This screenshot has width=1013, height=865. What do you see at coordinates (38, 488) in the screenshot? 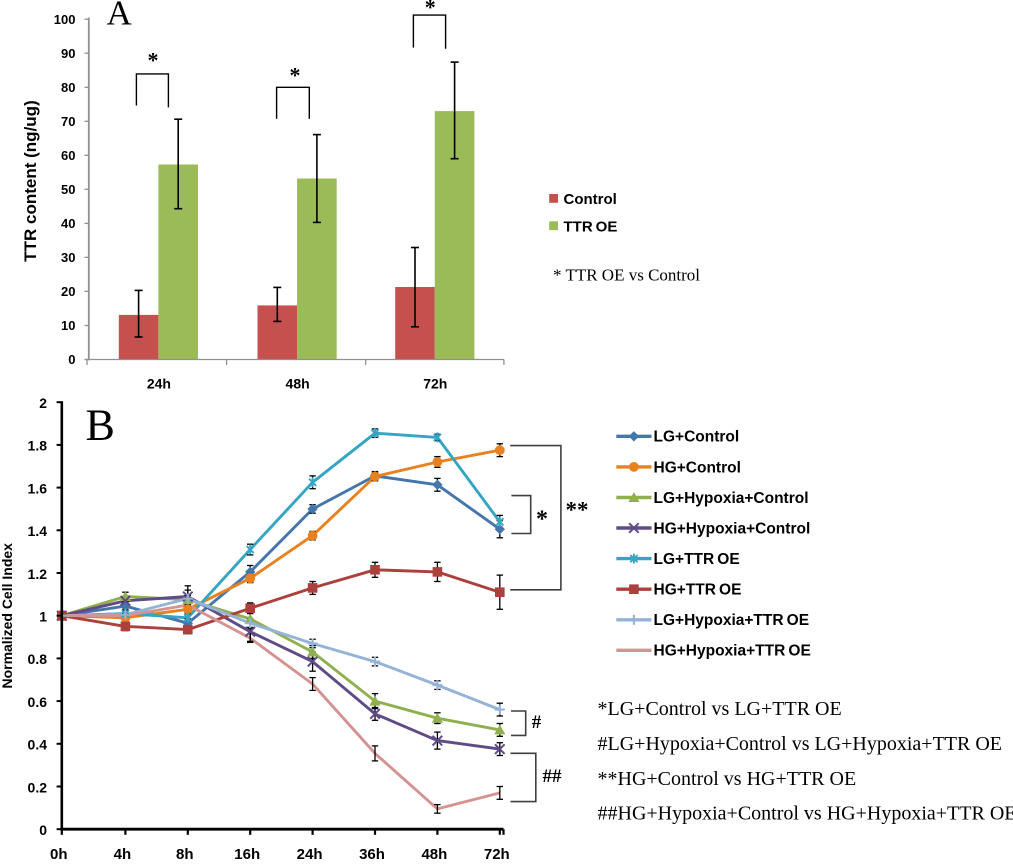
I see `svg-text: 1.6` at bounding box center [38, 488].